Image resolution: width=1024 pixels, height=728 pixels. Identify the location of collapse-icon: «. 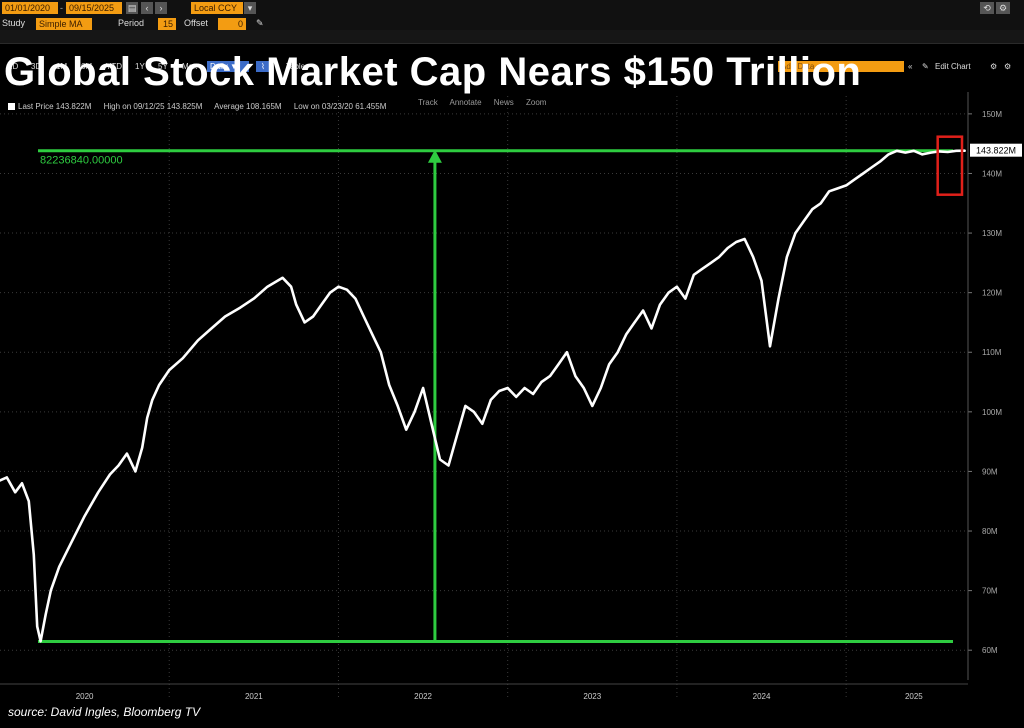
(910, 66).